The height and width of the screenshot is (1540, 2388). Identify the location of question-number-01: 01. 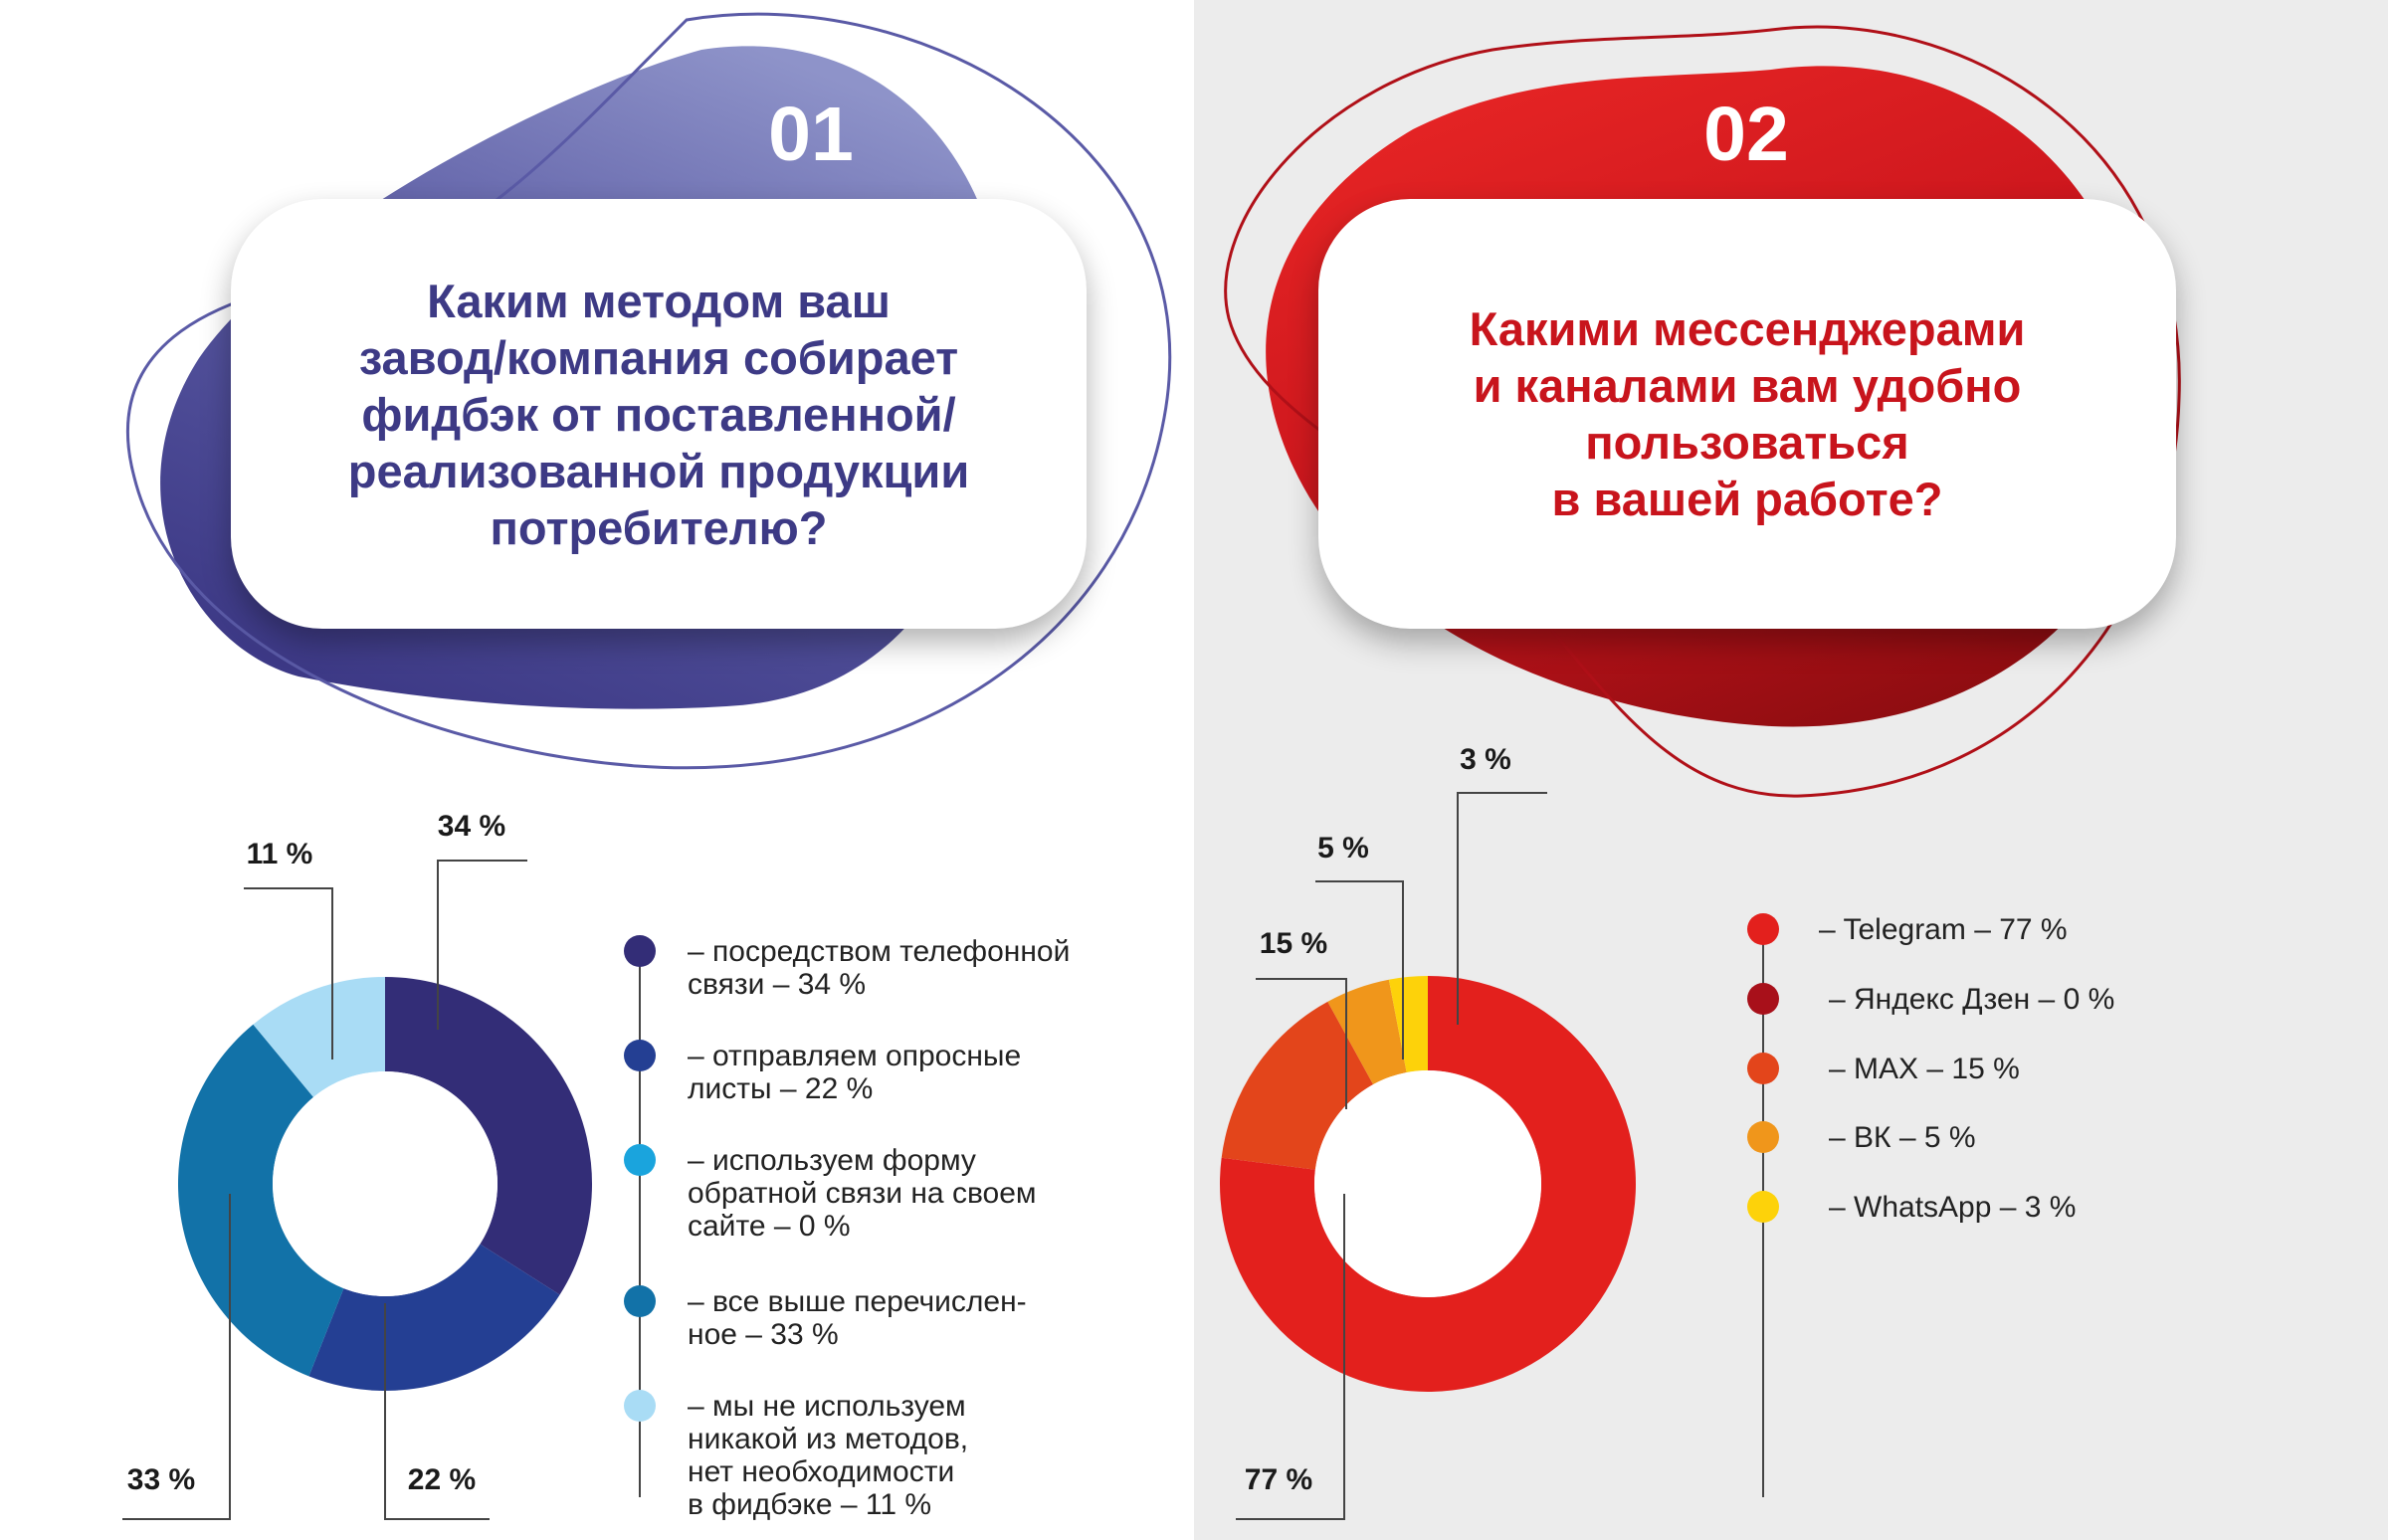
(811, 134).